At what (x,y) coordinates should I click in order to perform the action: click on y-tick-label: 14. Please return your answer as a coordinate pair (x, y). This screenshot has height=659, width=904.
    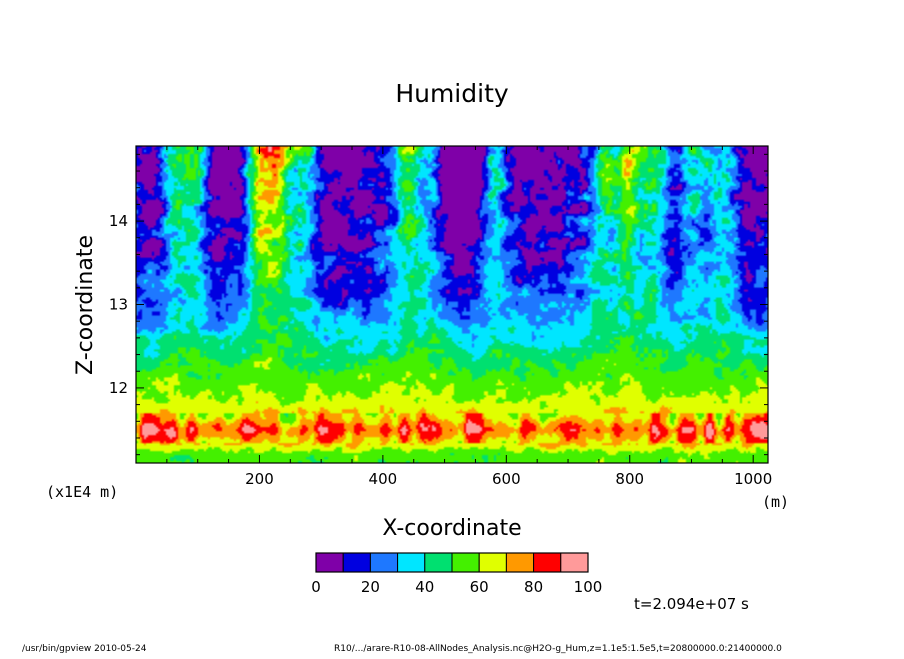
    Looking at the image, I should click on (118, 221).